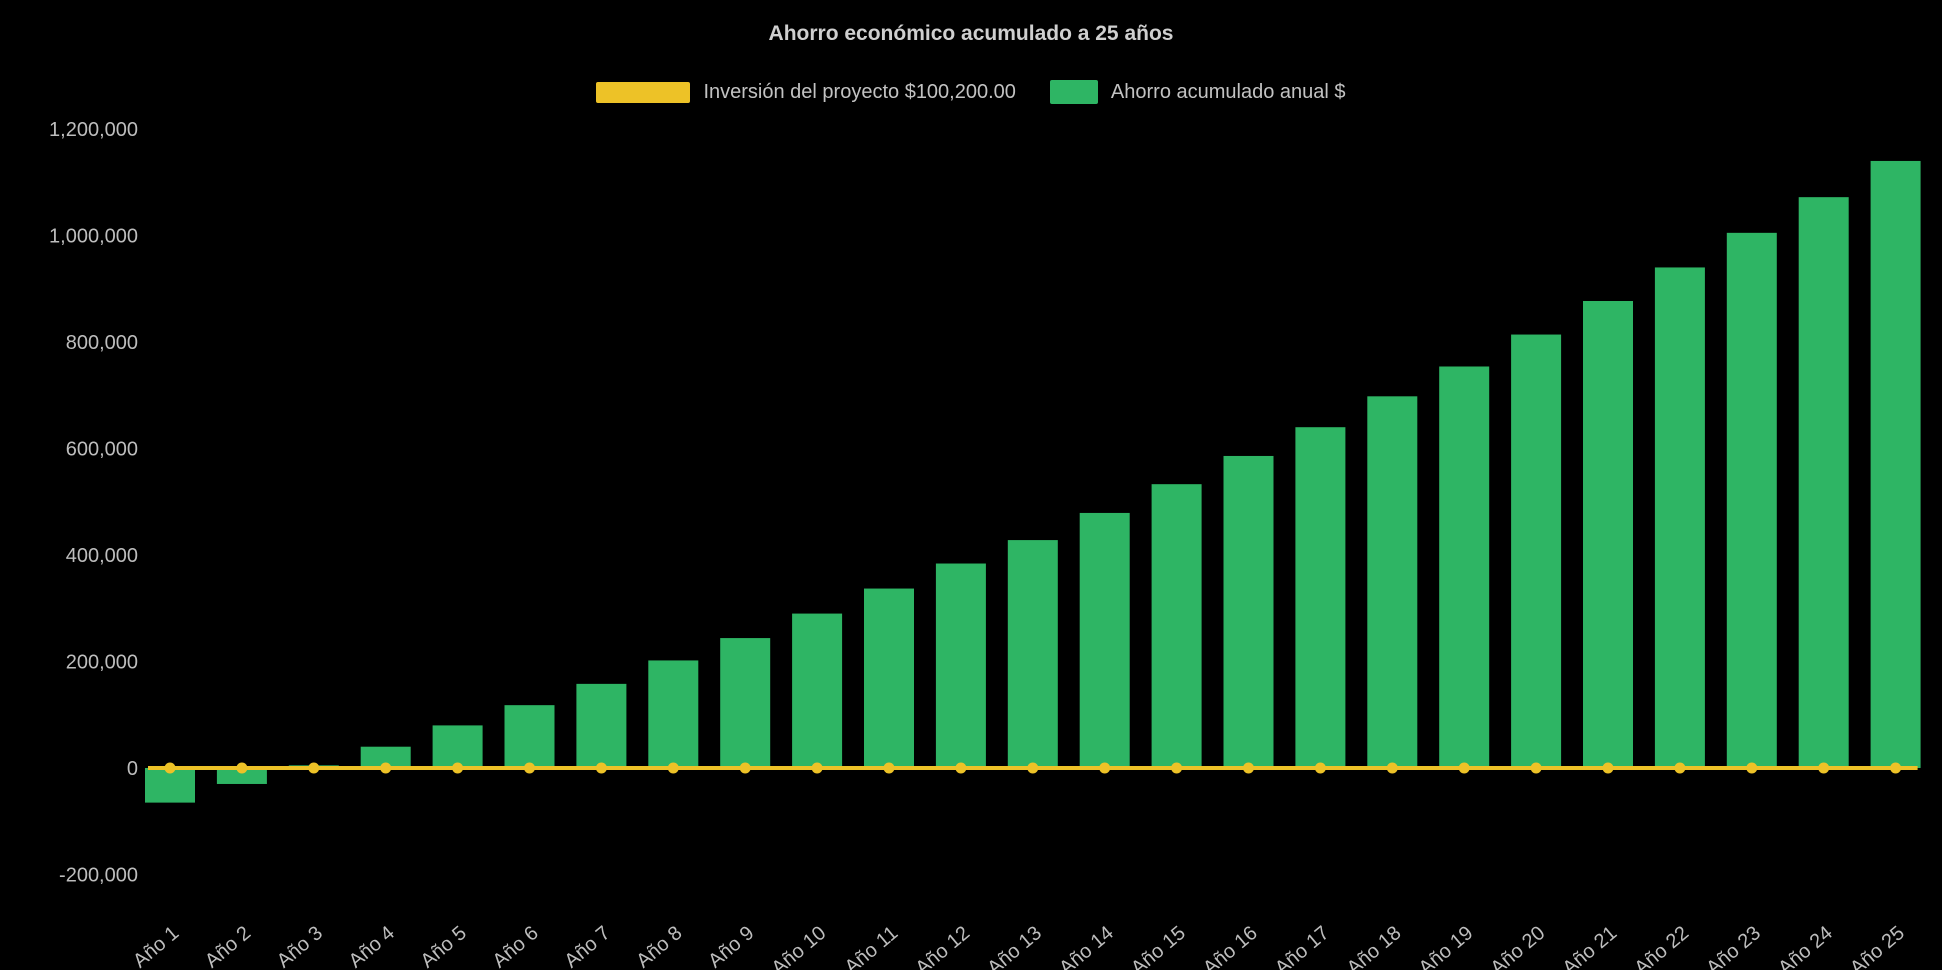 This screenshot has height=970, width=1942. What do you see at coordinates (731, 946) in the screenshot?
I see `x-tick-label: Año 9` at bounding box center [731, 946].